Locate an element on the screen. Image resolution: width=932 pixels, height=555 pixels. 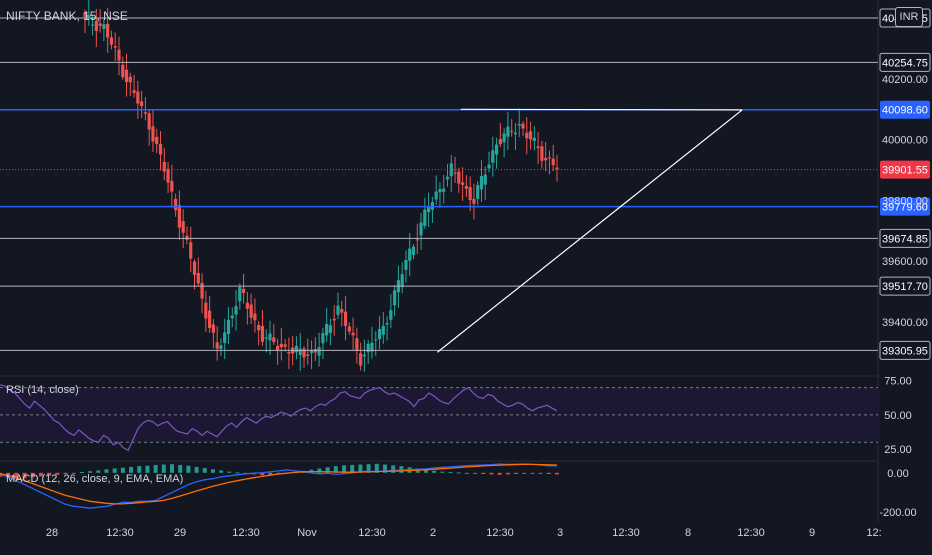
currency-badge: INR is located at coordinates (909, 17).